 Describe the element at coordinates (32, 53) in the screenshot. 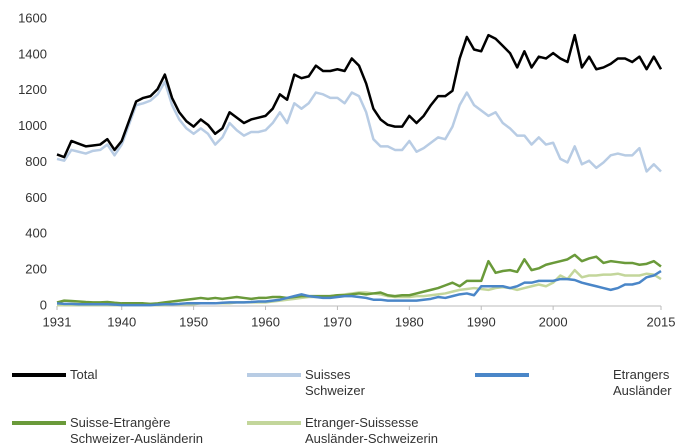

I see `y-tick-label: 1400` at that location.